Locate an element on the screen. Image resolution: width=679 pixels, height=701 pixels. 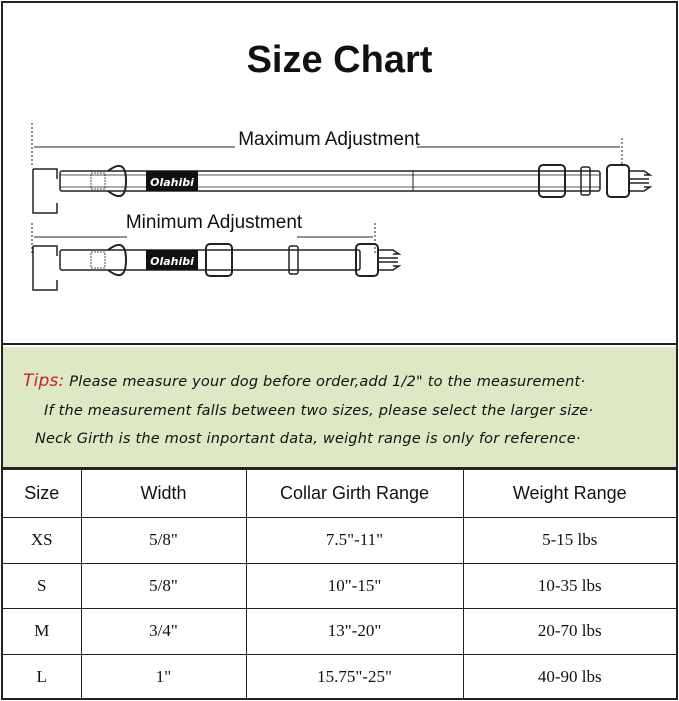
cell-girth: 7.5"-11" is located at coordinates (354, 540).